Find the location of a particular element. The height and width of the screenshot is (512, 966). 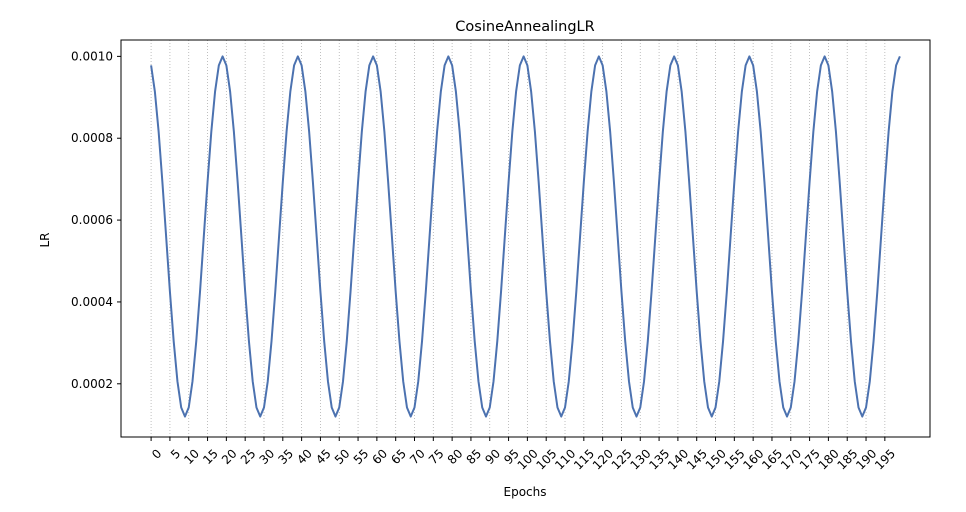

x-tick-label: 15 is located at coordinates (210, 456).